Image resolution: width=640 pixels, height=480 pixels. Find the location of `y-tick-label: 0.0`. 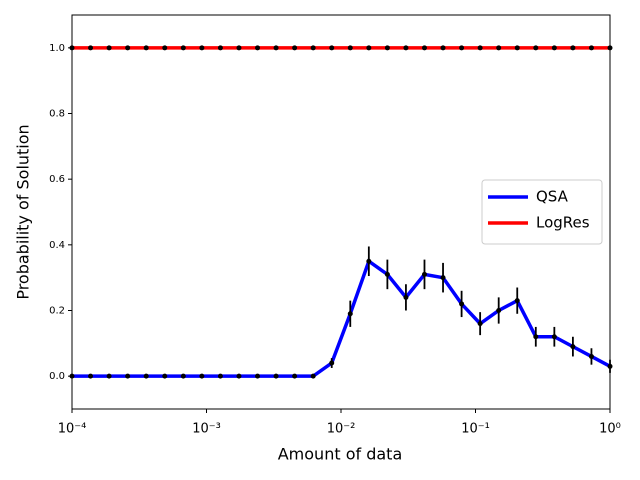

y-tick-label: 0.0 is located at coordinates (57, 376).